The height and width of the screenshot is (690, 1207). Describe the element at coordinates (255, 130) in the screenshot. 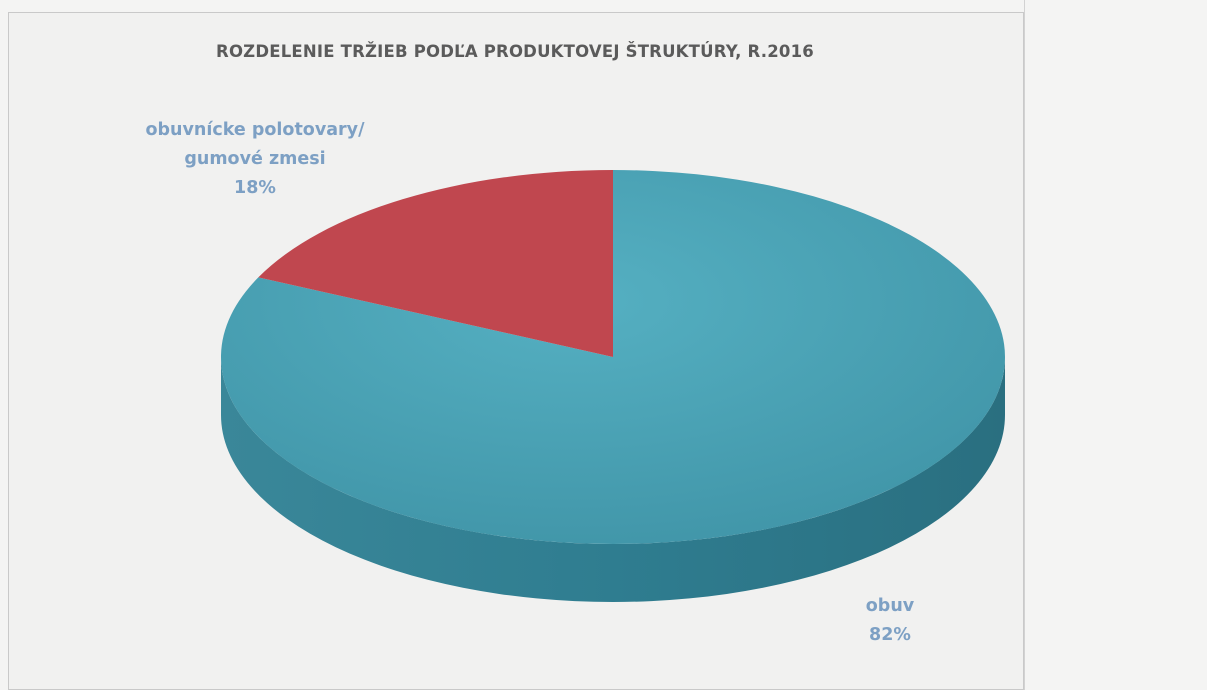

I see `slice-label-line-1: obuvnícke polotovary/` at that location.